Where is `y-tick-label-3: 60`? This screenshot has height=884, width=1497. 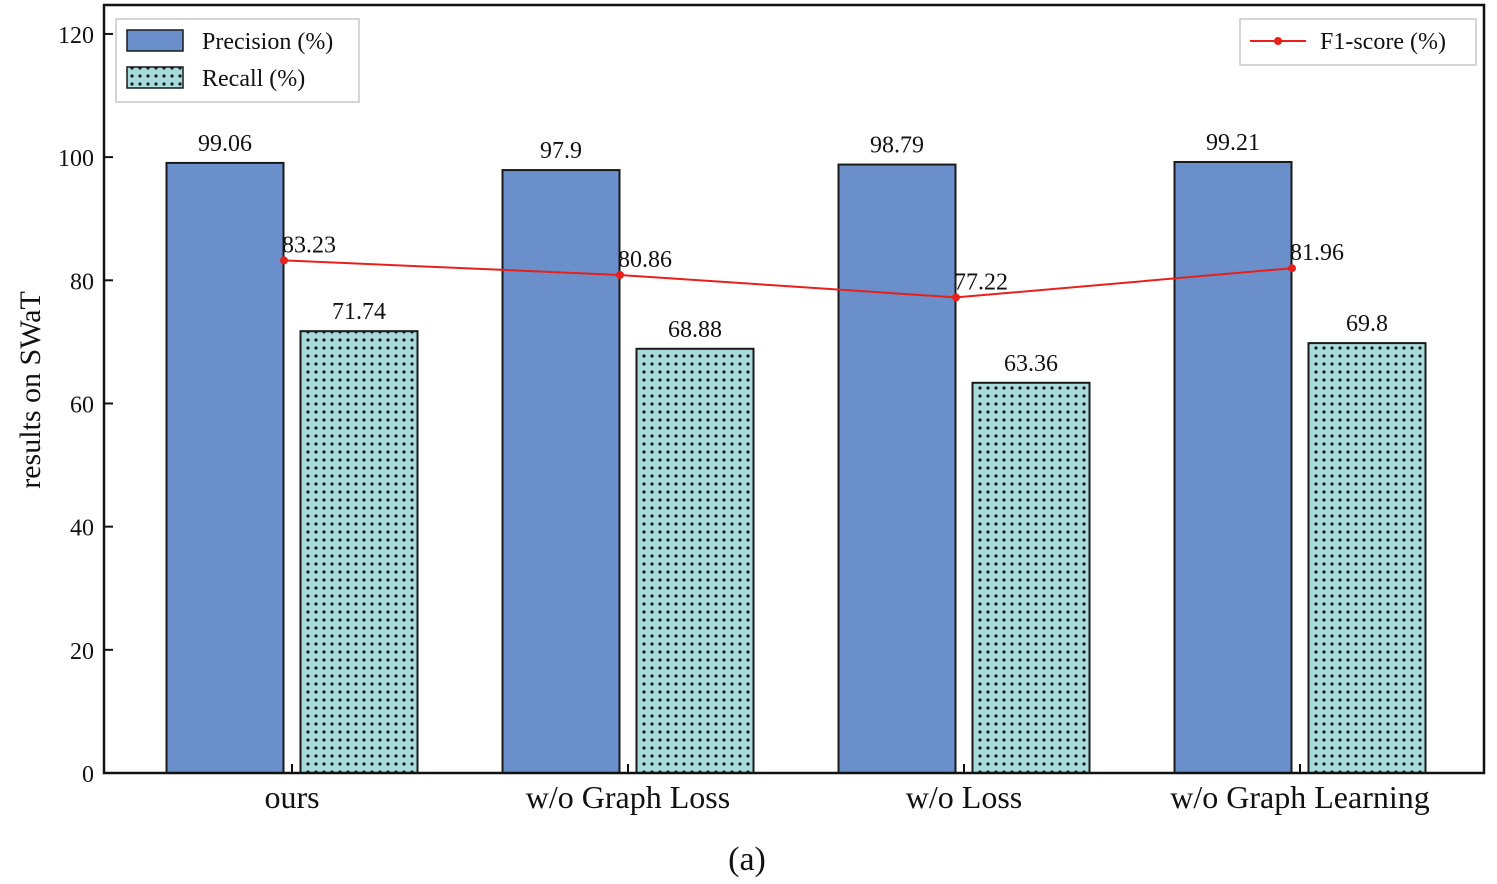 y-tick-label-3: 60 is located at coordinates (82, 405).